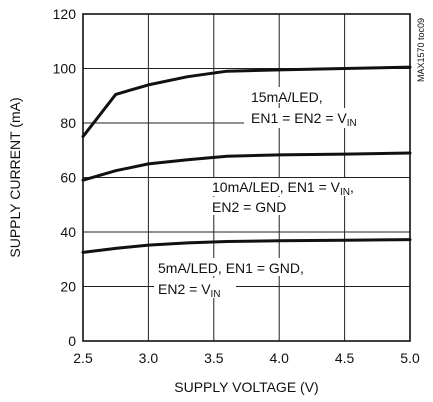 This screenshot has height=402, width=433. What do you see at coordinates (68, 287) in the screenshot?
I see `y-tick-label: 20` at bounding box center [68, 287].